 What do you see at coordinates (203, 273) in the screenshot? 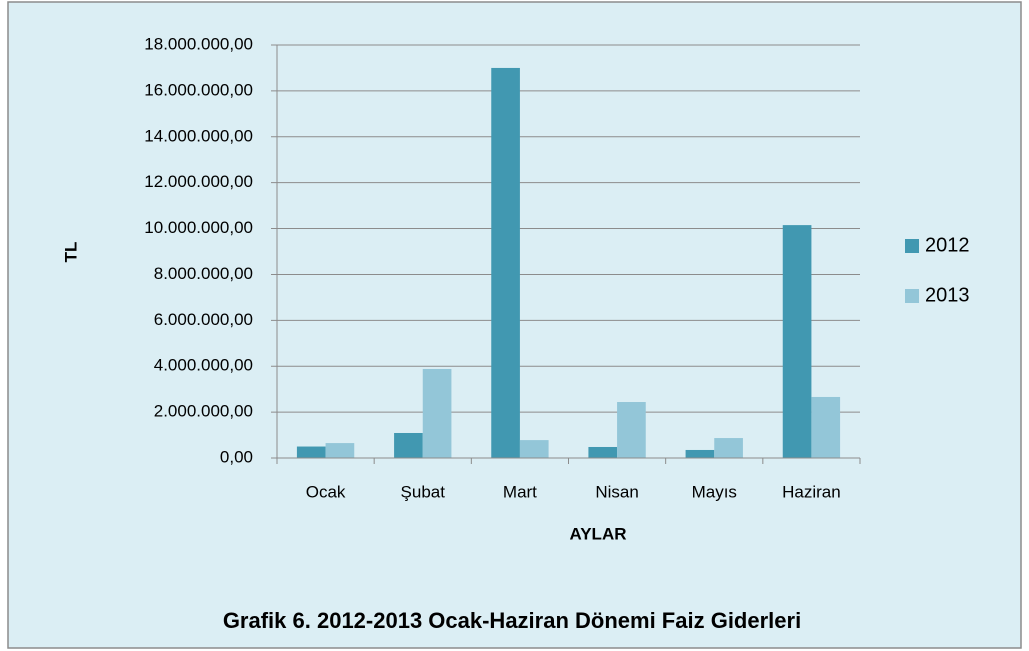
I see `y-tick-label: 8.000.000,00` at bounding box center [203, 273].